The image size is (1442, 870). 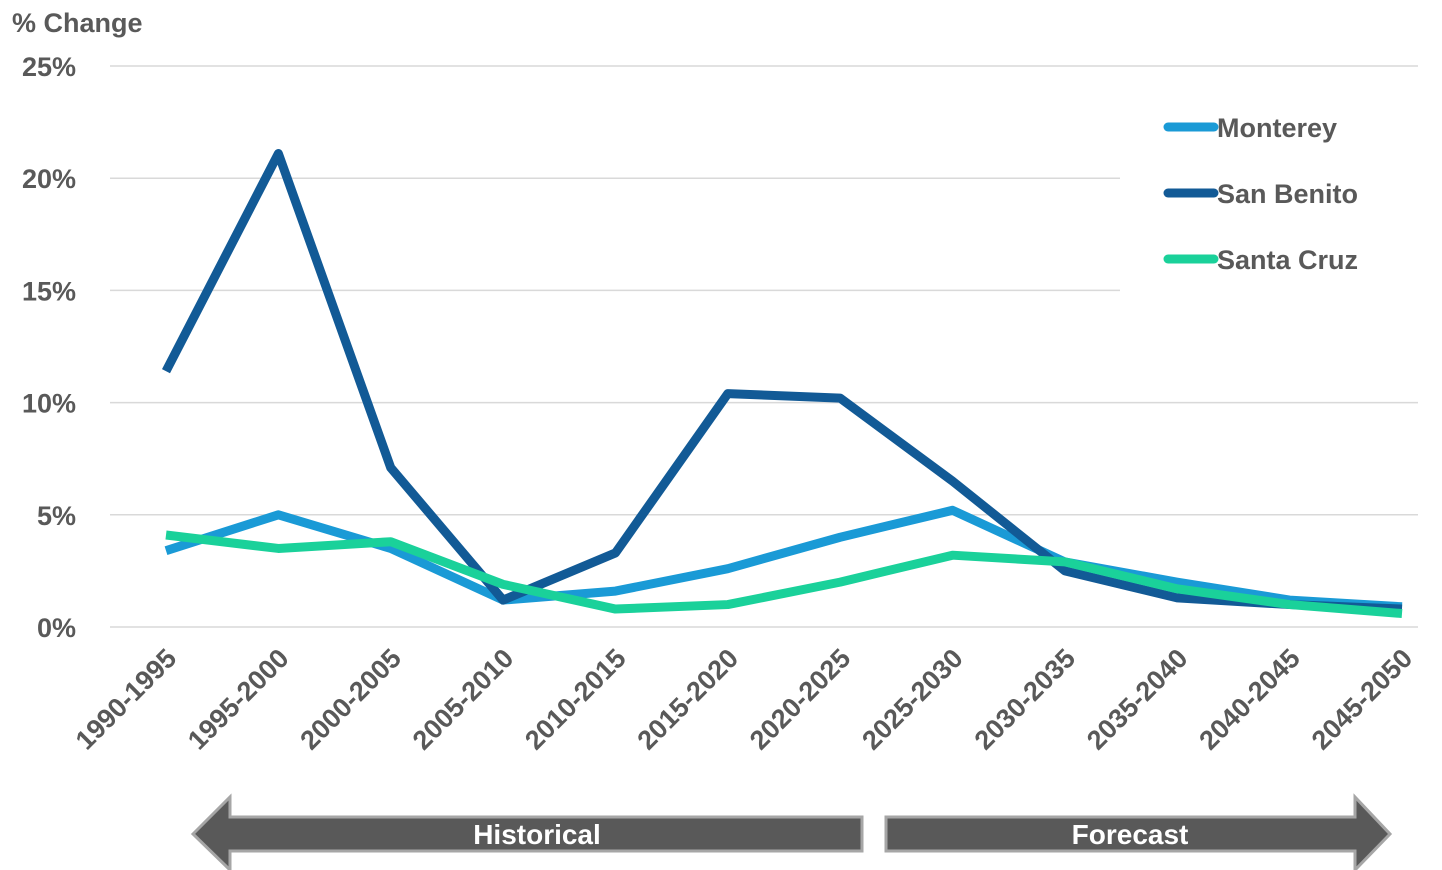 I want to click on historical-arrow, so click(x=527, y=831).